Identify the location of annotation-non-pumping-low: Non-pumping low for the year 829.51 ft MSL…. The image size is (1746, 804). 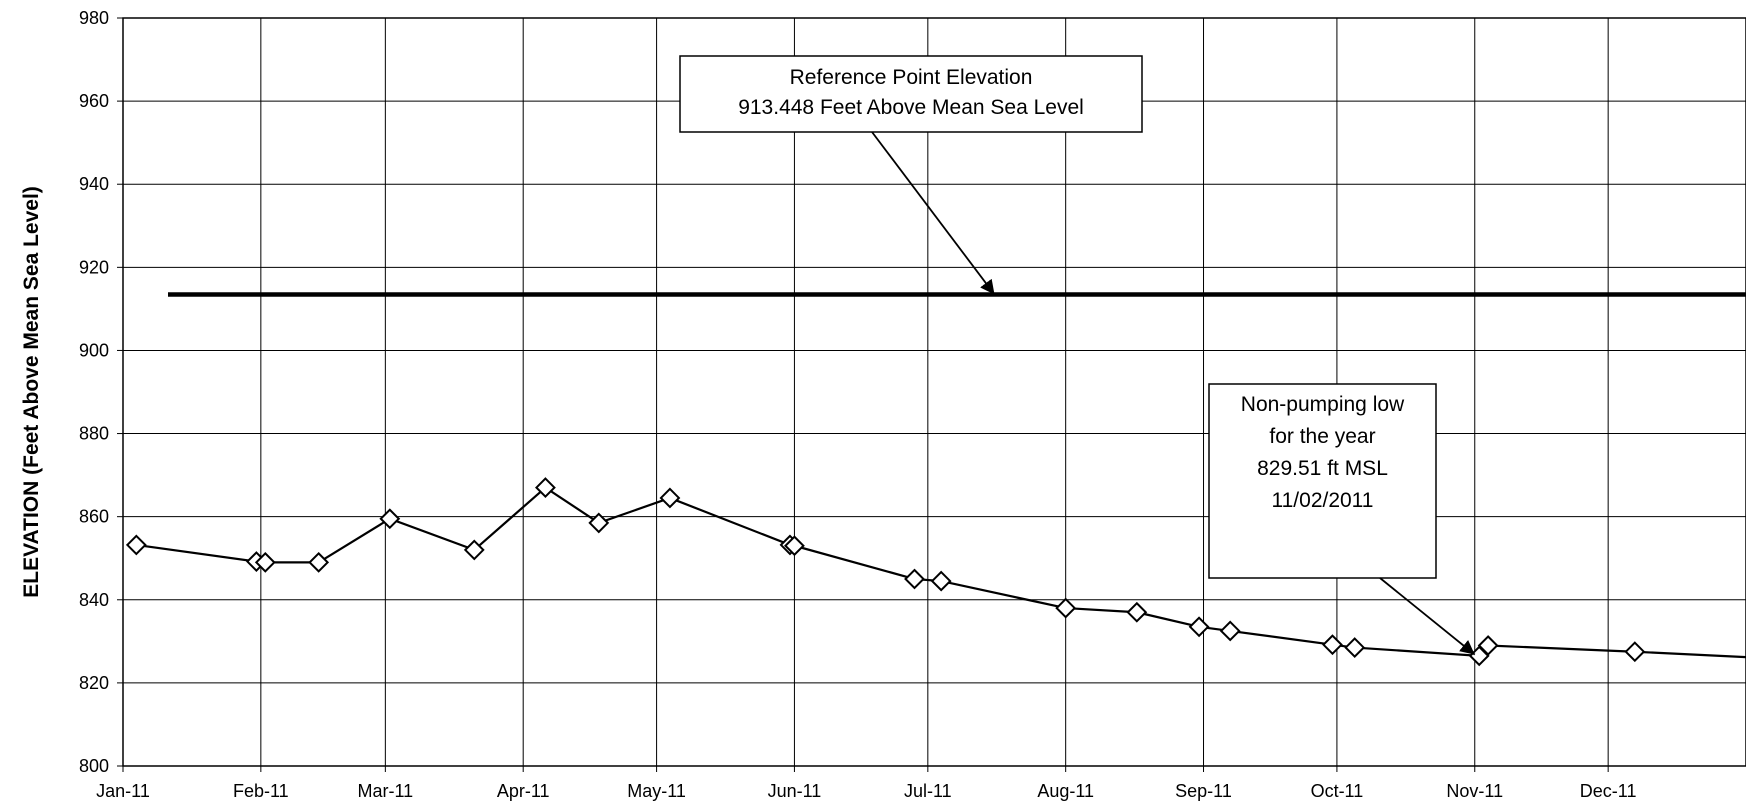
(1342, 519).